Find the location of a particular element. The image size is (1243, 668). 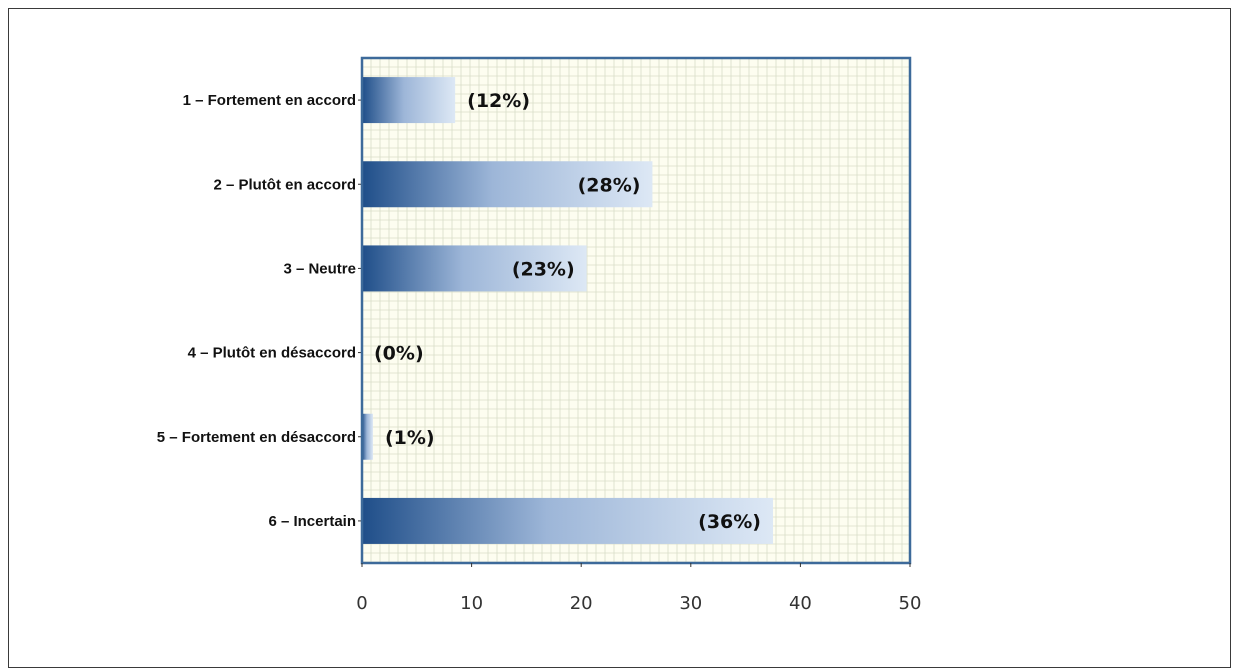

category-label: 6 – Incertain is located at coordinates (312, 521).